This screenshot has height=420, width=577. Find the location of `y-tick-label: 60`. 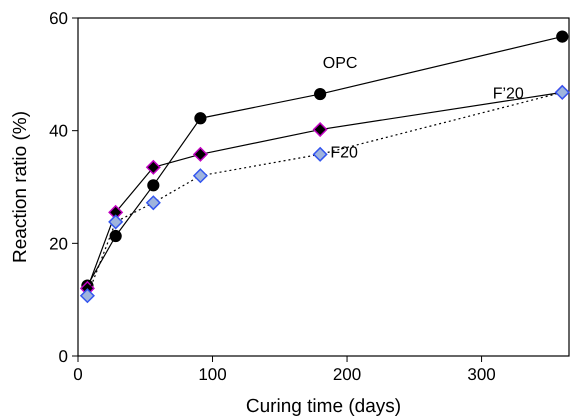

y-tick-label: 60 is located at coordinates (58, 18).